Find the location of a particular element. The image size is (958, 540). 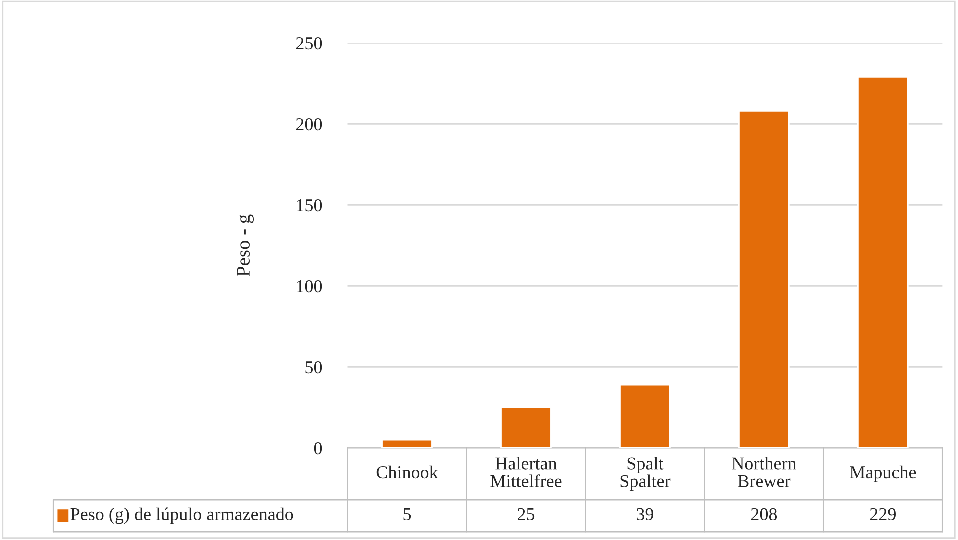

y-axis-title: Peso - g is located at coordinates (245, 245).